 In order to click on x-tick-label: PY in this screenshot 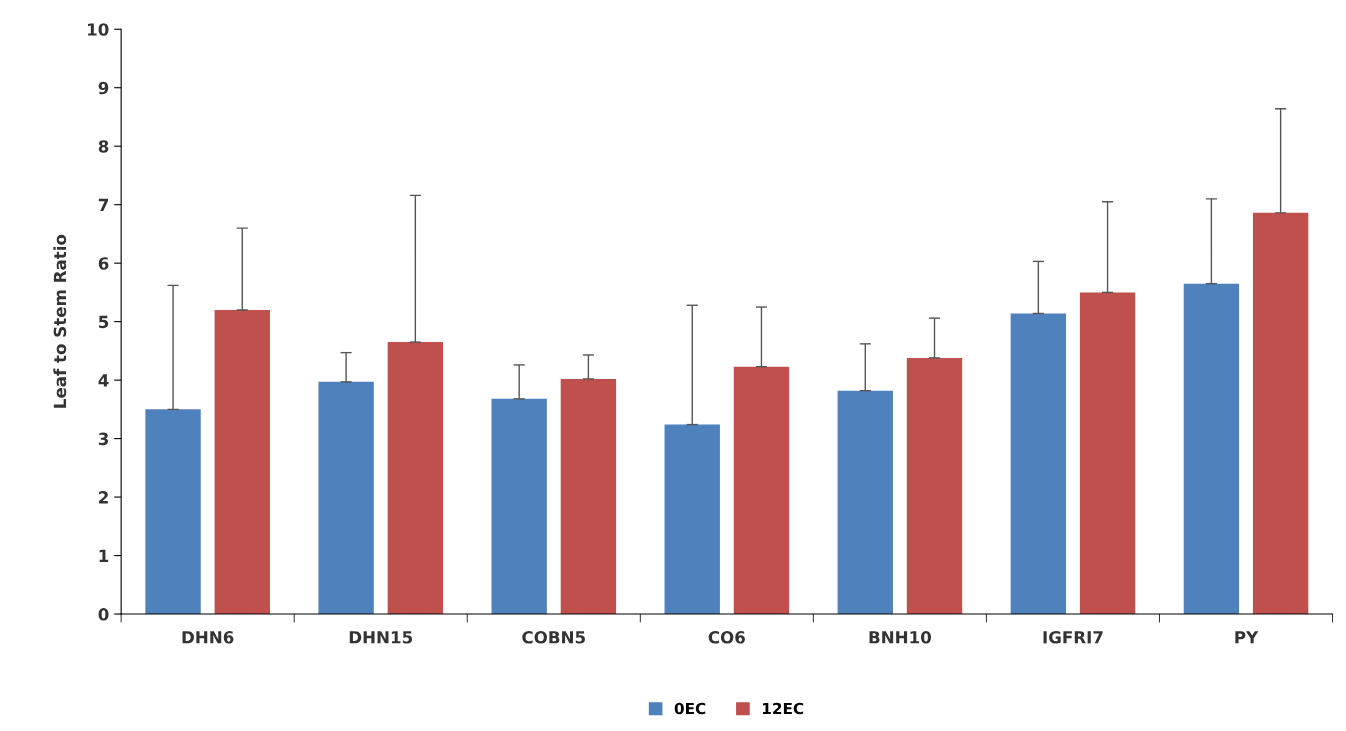, I will do `click(1247, 637)`.